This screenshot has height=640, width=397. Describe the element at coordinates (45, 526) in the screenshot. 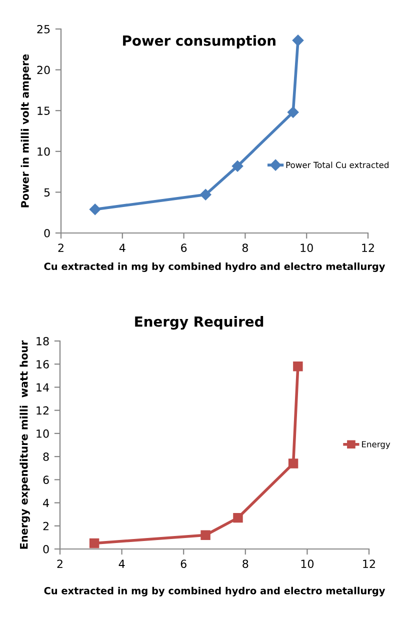

I see `y-tick-label: 2` at that location.